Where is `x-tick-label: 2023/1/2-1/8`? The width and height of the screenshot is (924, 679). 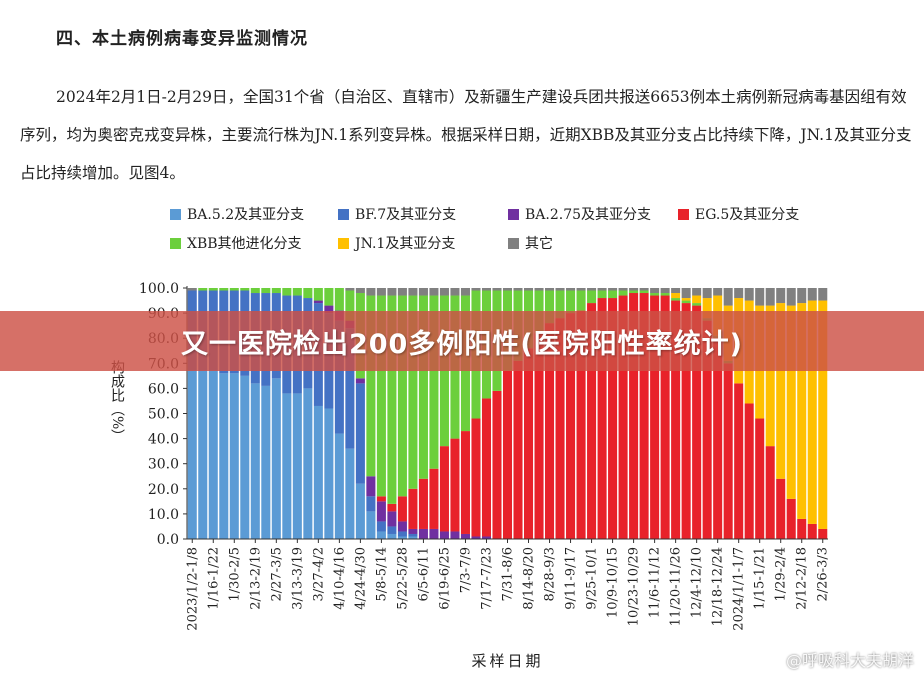
x-tick-label: 2023/1/2-1/8 is located at coordinates (192, 589).